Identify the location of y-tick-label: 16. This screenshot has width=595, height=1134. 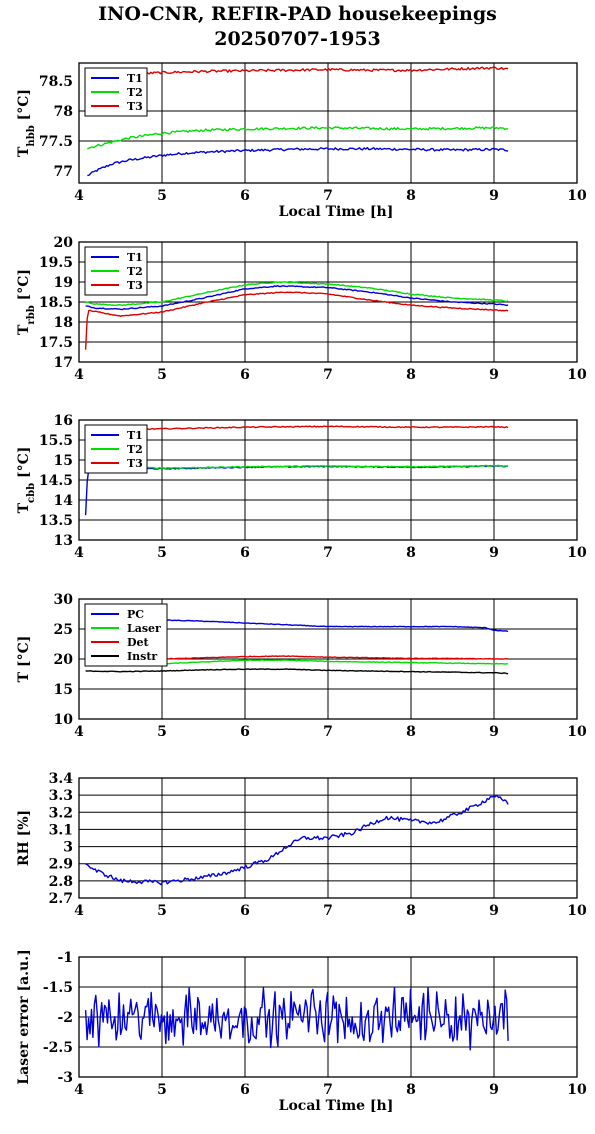
(63, 421).